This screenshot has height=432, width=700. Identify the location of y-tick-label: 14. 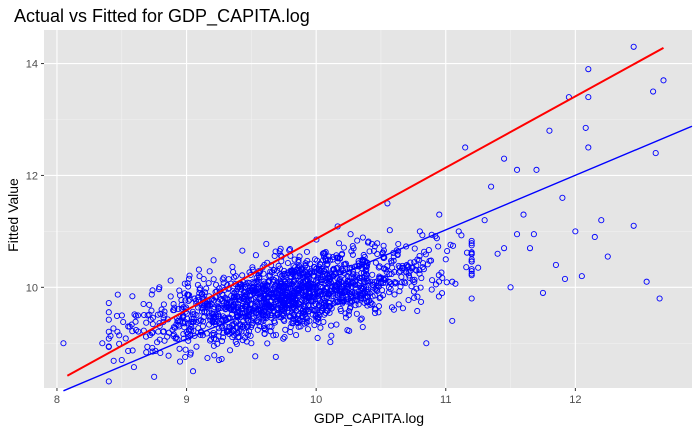
(32, 65).